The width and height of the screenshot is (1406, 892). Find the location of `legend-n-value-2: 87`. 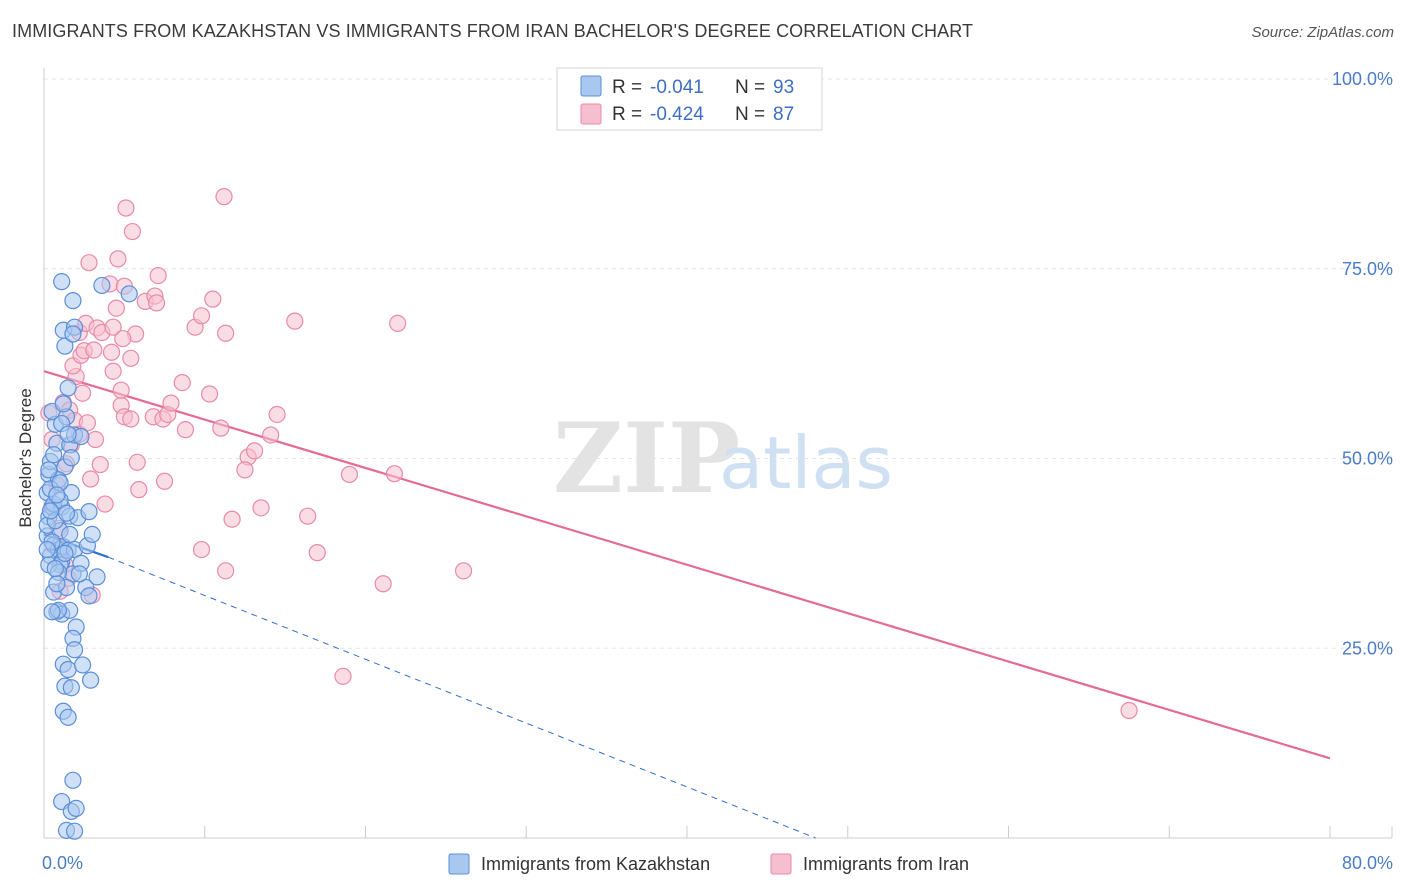

legend-n-value-2: 87 is located at coordinates (783, 114).